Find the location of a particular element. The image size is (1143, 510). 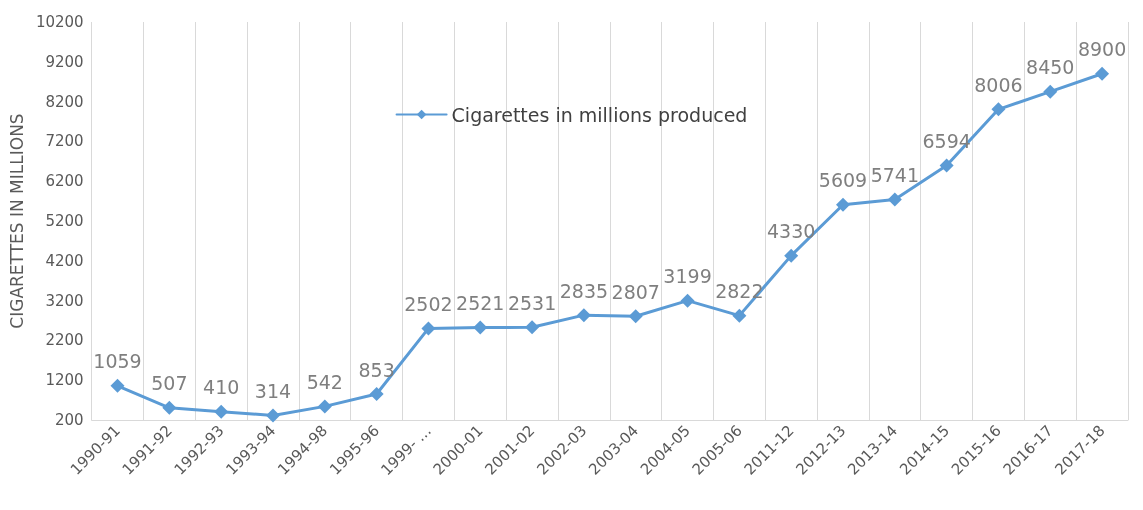

y-tick-label: 9200 is located at coordinates (64, 61).